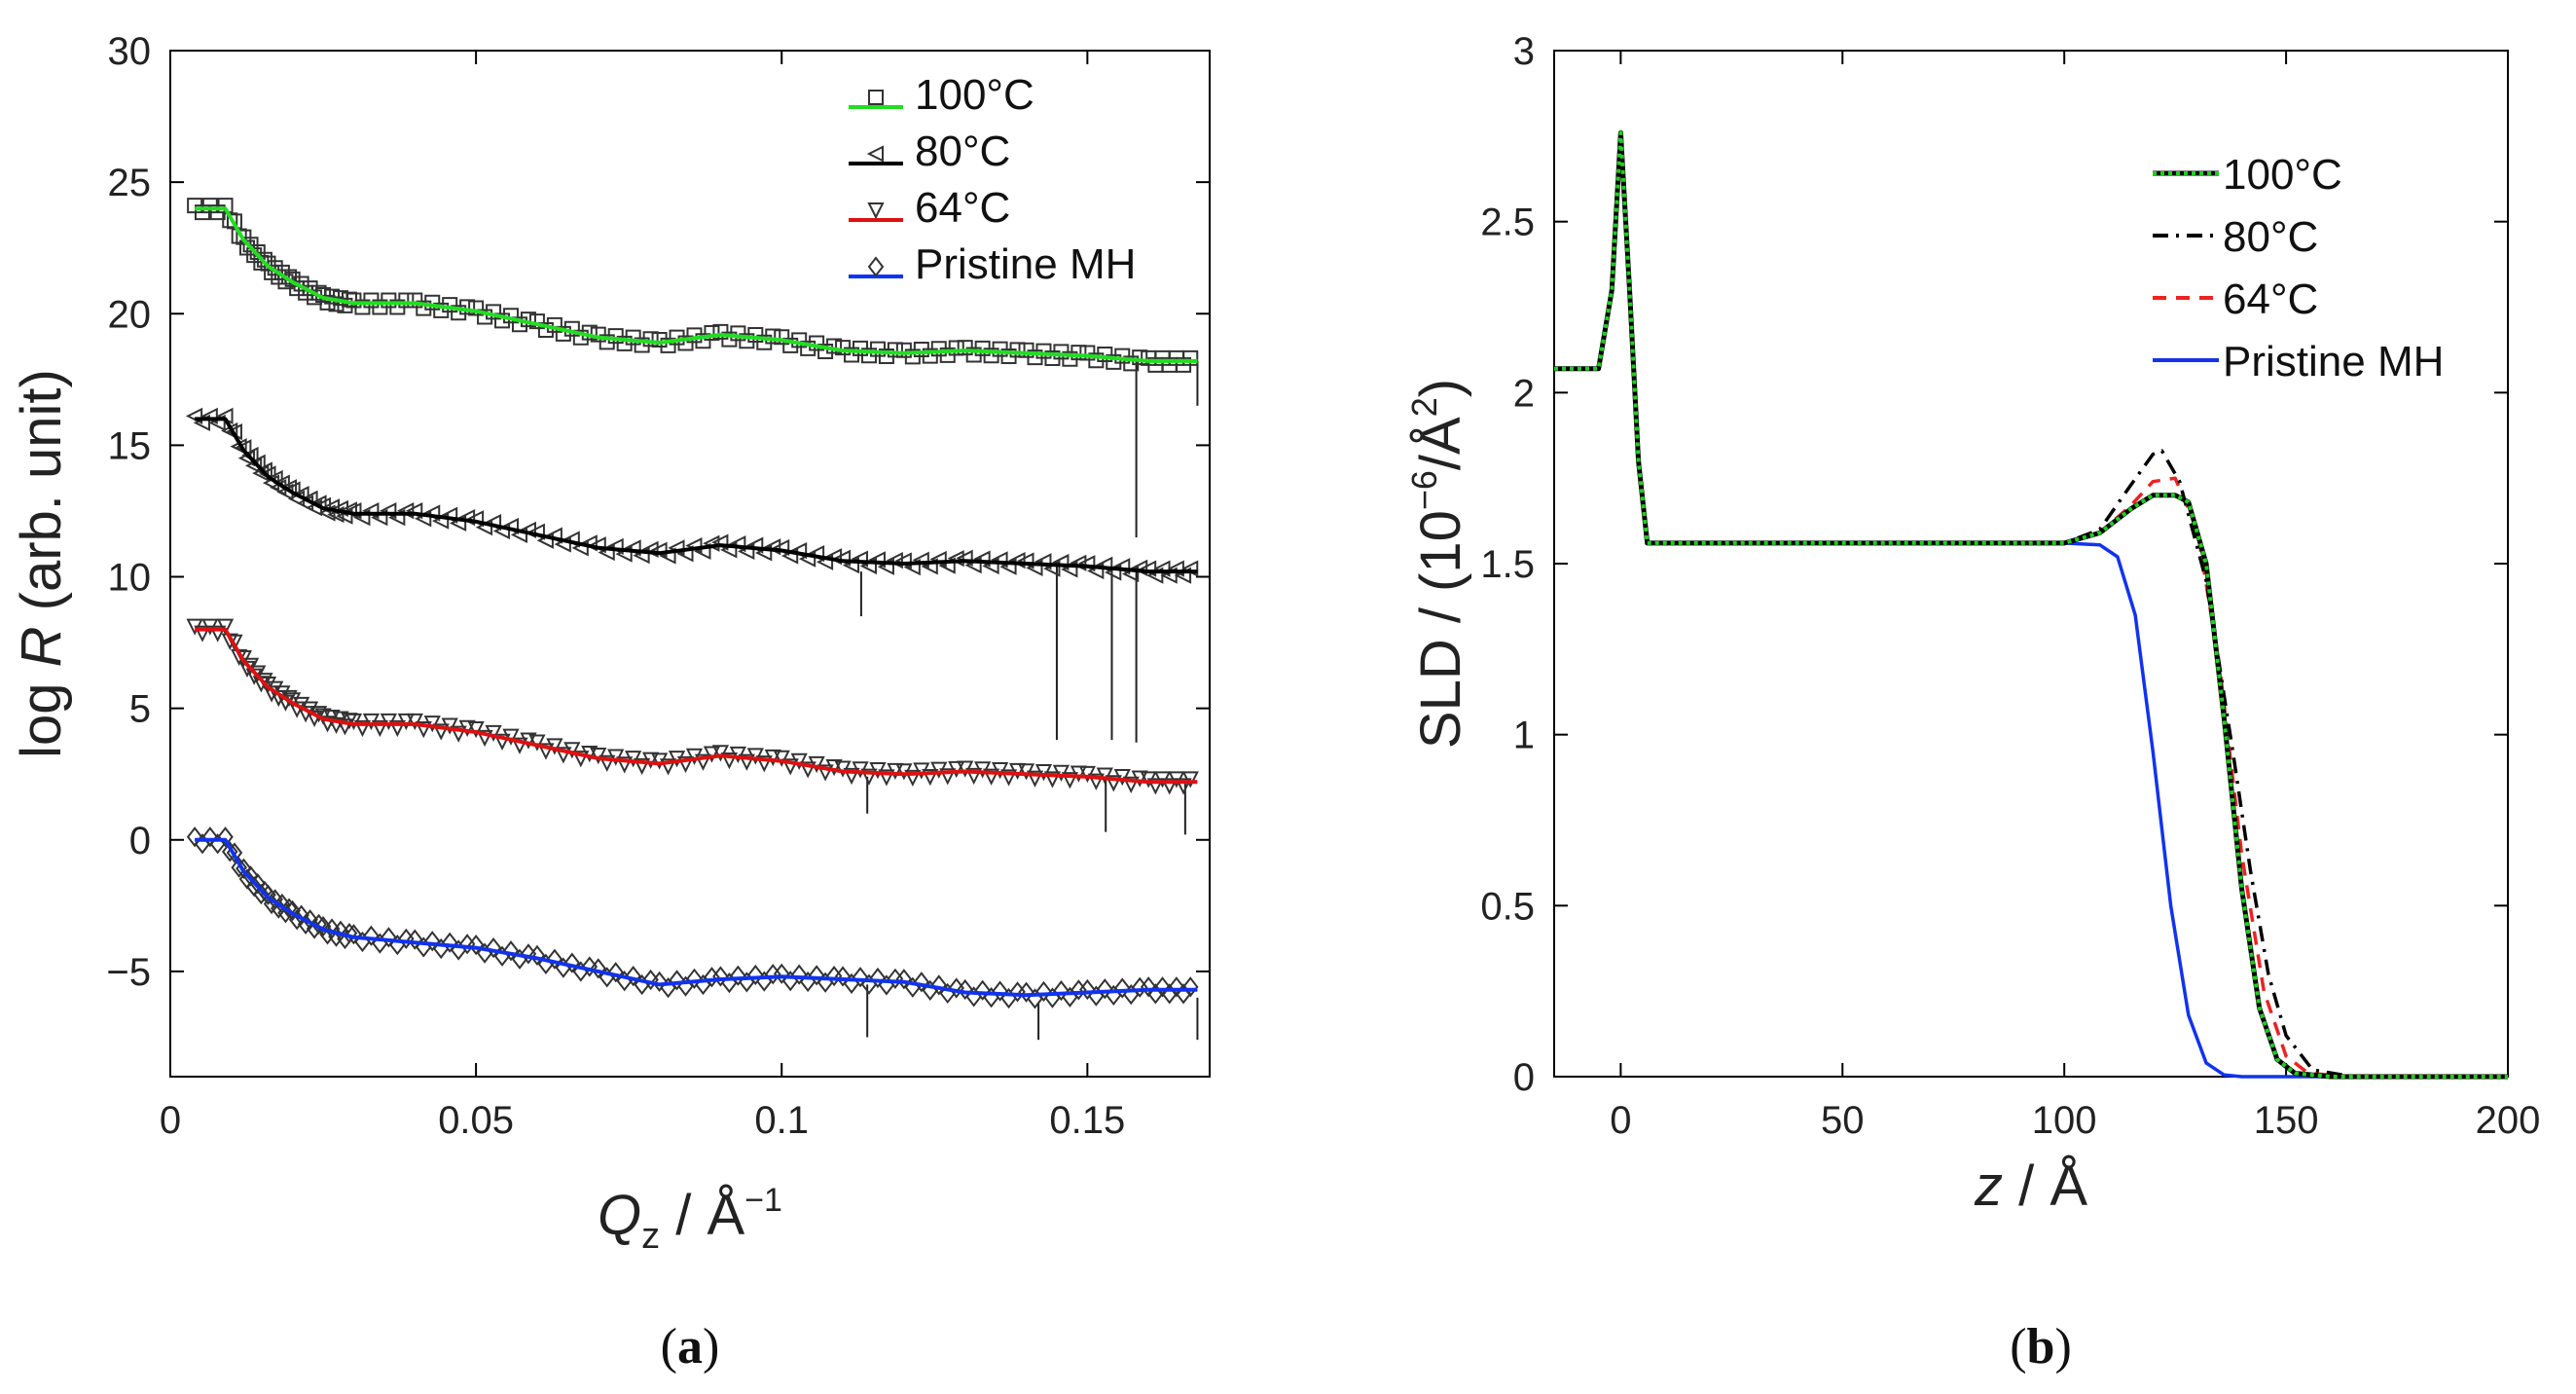 Image resolution: width=2576 pixels, height=1394 pixels. Describe the element at coordinates (974, 95) in the screenshot. I see `legend-label: 100°C` at that location.